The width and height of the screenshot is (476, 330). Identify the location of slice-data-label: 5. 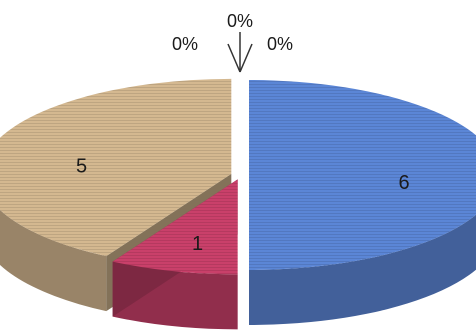
(81, 167).